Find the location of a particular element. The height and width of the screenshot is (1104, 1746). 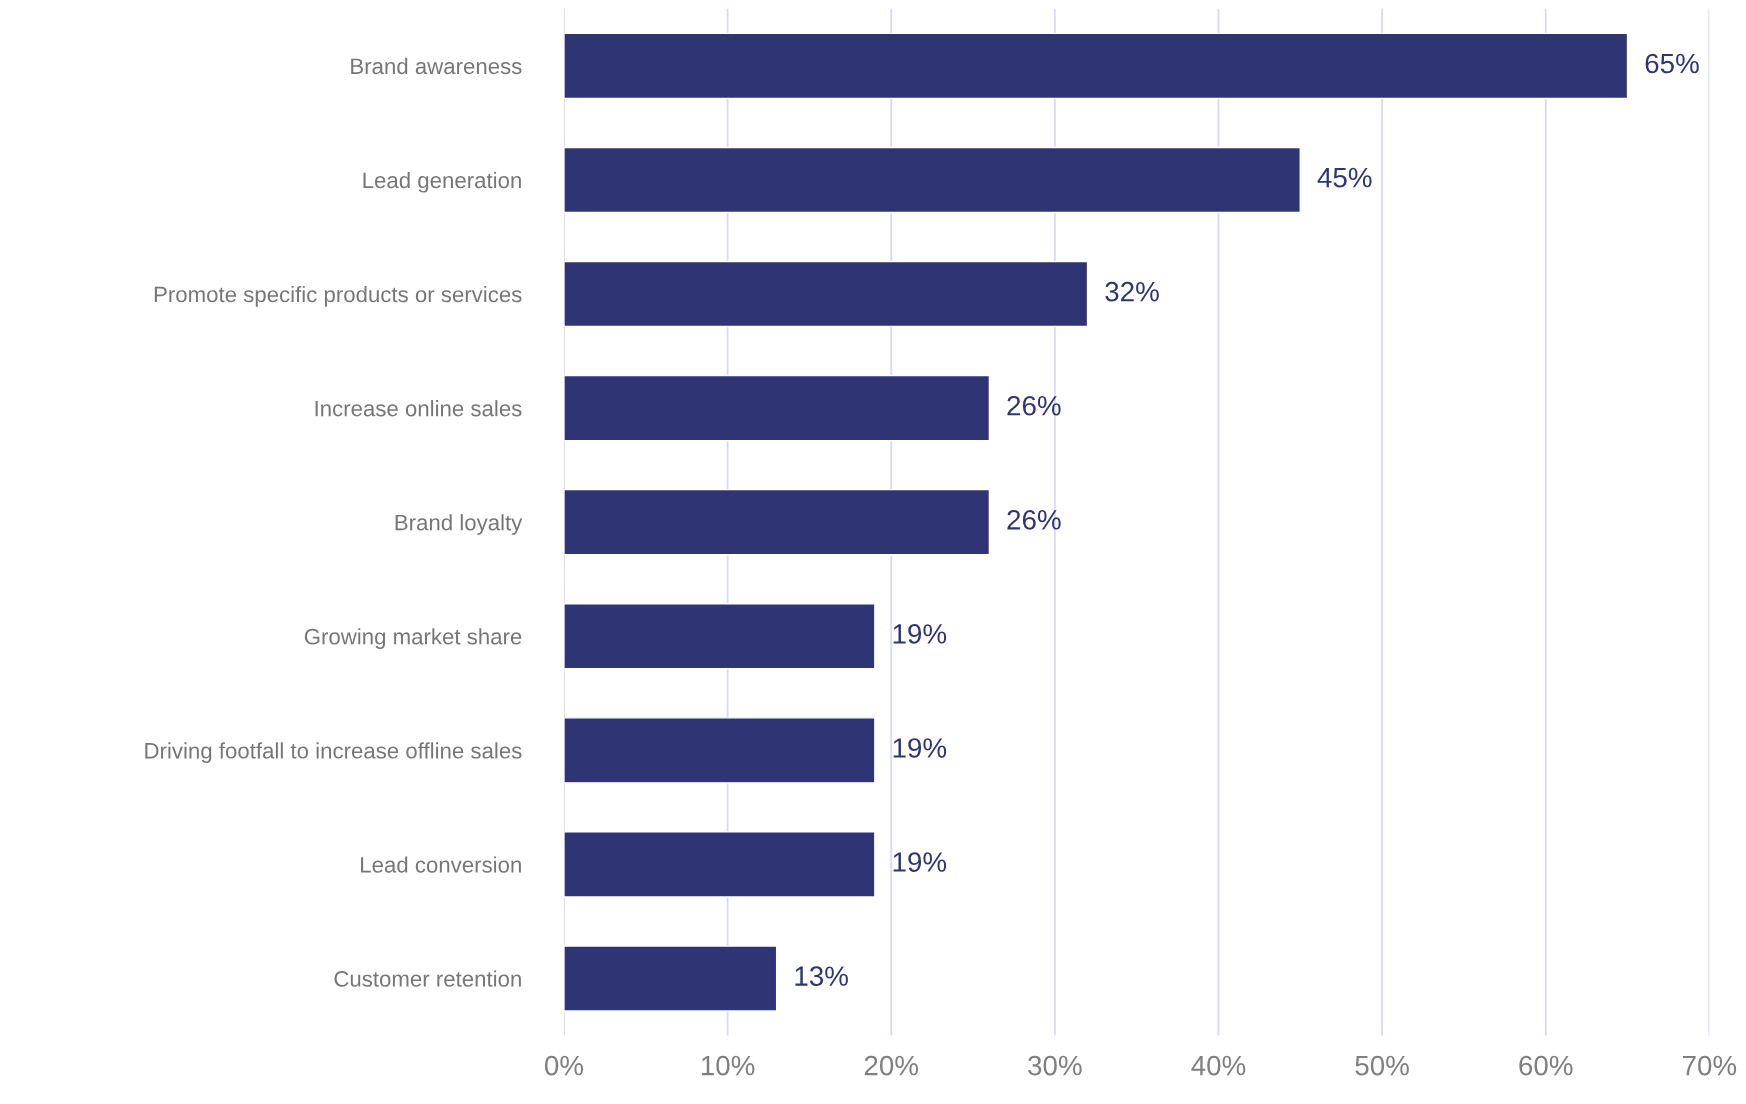

x-tick-label: 20% is located at coordinates (891, 1065).